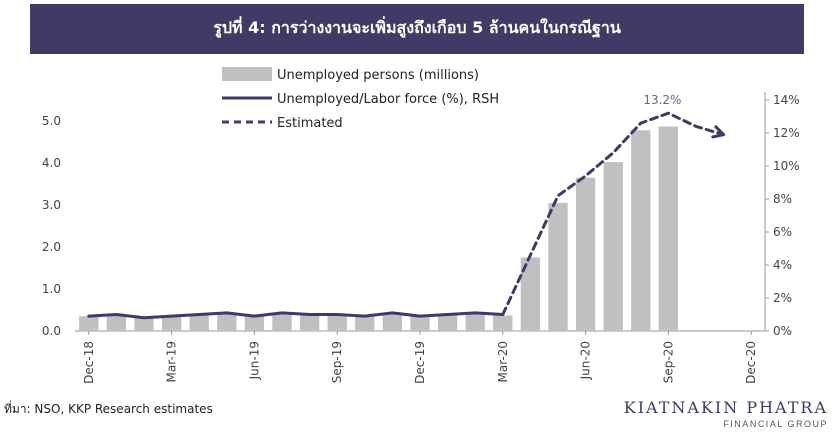  I want to click on line-series-rsh, so click(296, 315).